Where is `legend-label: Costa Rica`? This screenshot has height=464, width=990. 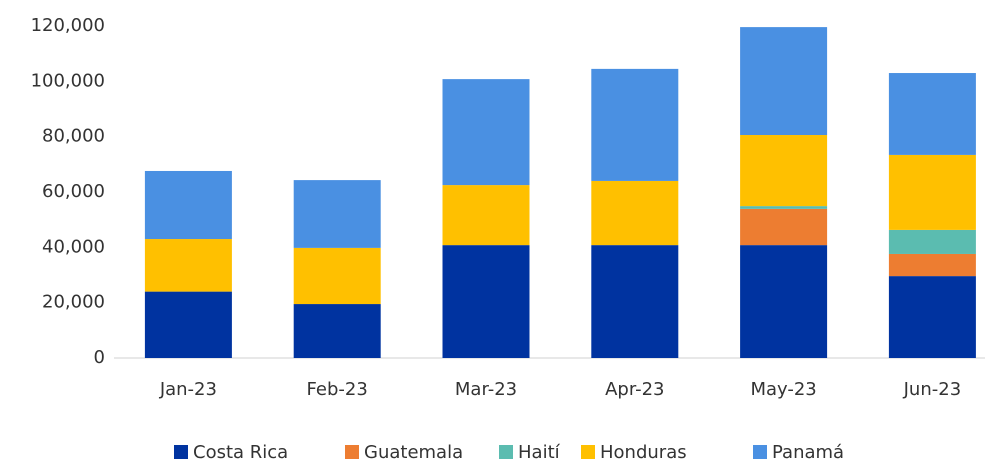
legend-label: Costa Rica is located at coordinates (240, 452).